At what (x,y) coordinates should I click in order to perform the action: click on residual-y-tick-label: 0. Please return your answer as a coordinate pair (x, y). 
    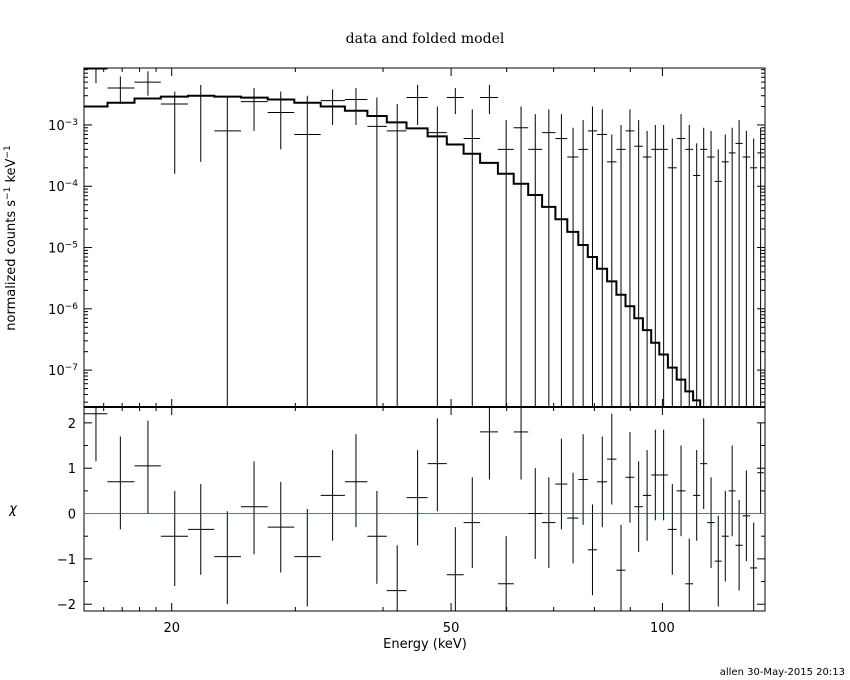
    Looking at the image, I should click on (72, 515).